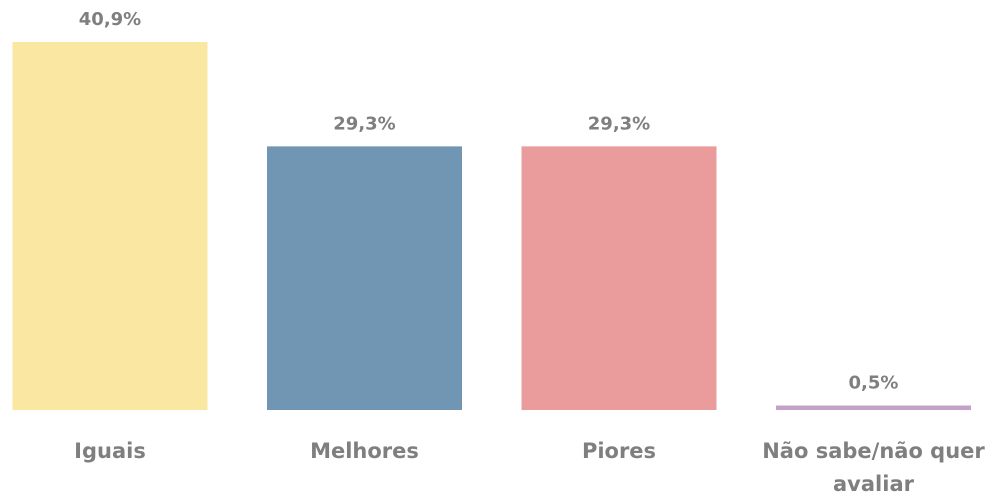  I want to click on value-label-1: 29,3%, so click(364, 123).